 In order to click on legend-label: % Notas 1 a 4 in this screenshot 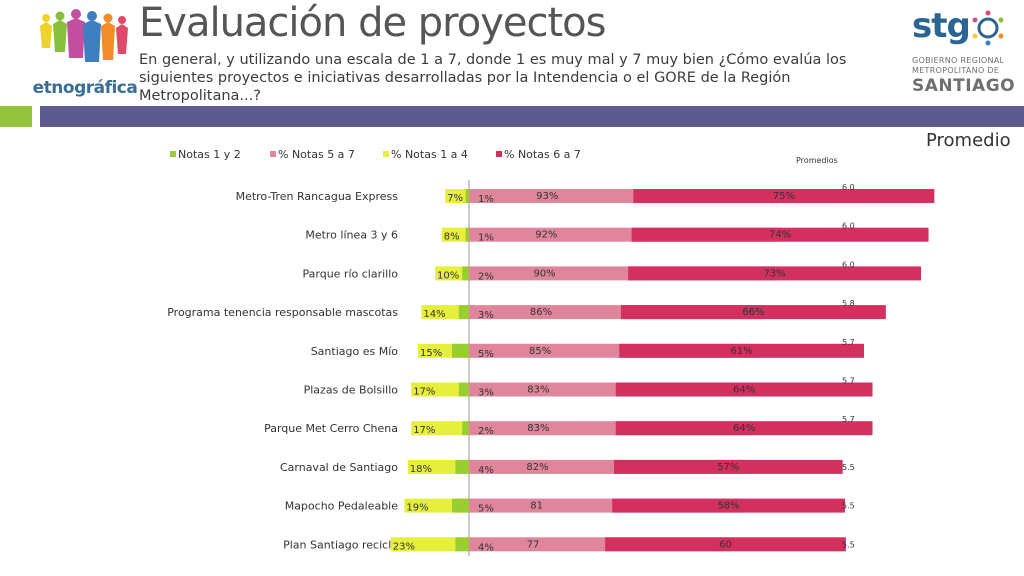, I will do `click(429, 154)`.